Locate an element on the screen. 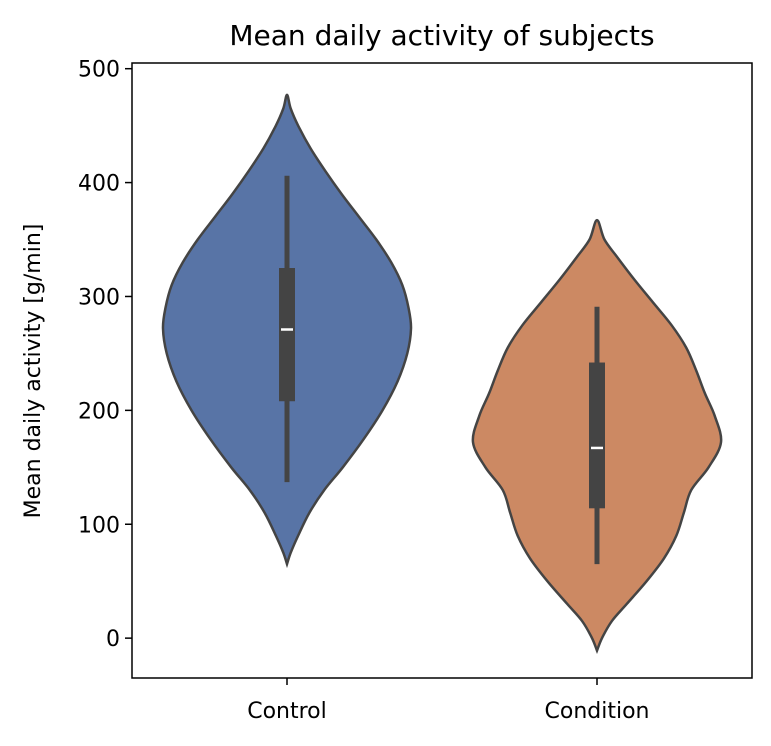  chart-title: Mean daily activity of subjects is located at coordinates (441, 35).